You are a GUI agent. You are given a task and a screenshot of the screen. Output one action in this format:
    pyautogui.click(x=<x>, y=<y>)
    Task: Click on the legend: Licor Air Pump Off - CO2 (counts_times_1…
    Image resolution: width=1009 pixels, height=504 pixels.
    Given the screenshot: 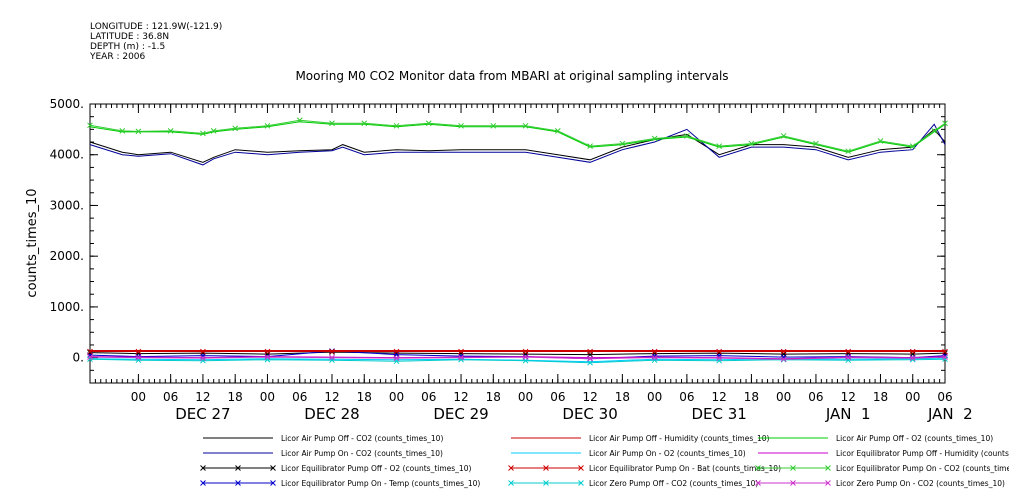 What is the action you would take?
    pyautogui.click(x=604, y=461)
    